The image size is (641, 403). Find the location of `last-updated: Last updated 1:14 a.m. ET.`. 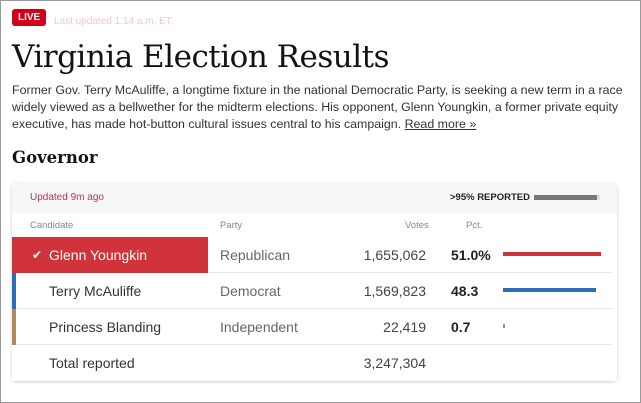

last-updated: Last updated 1:14 a.m. ET. is located at coordinates (114, 21).